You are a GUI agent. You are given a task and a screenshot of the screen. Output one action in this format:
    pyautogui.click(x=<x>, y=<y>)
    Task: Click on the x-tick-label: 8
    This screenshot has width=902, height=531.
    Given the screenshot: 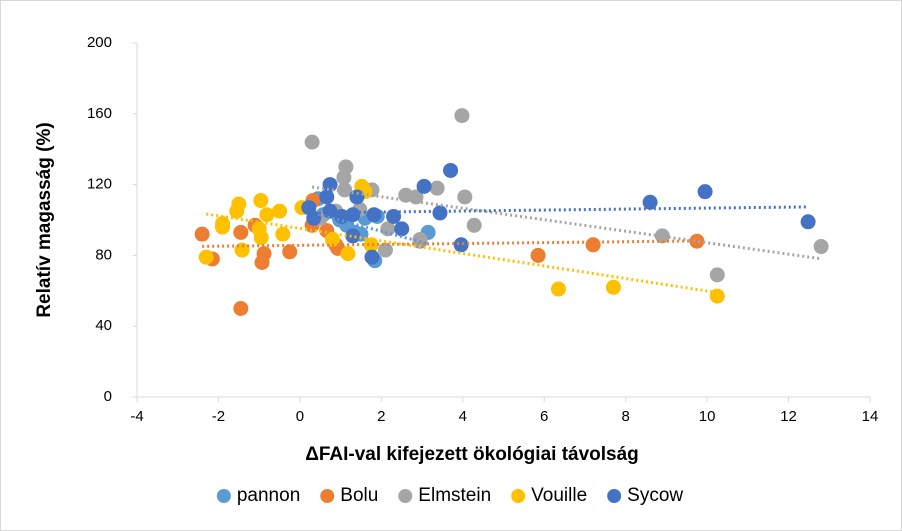 What is the action you would take?
    pyautogui.click(x=625, y=416)
    